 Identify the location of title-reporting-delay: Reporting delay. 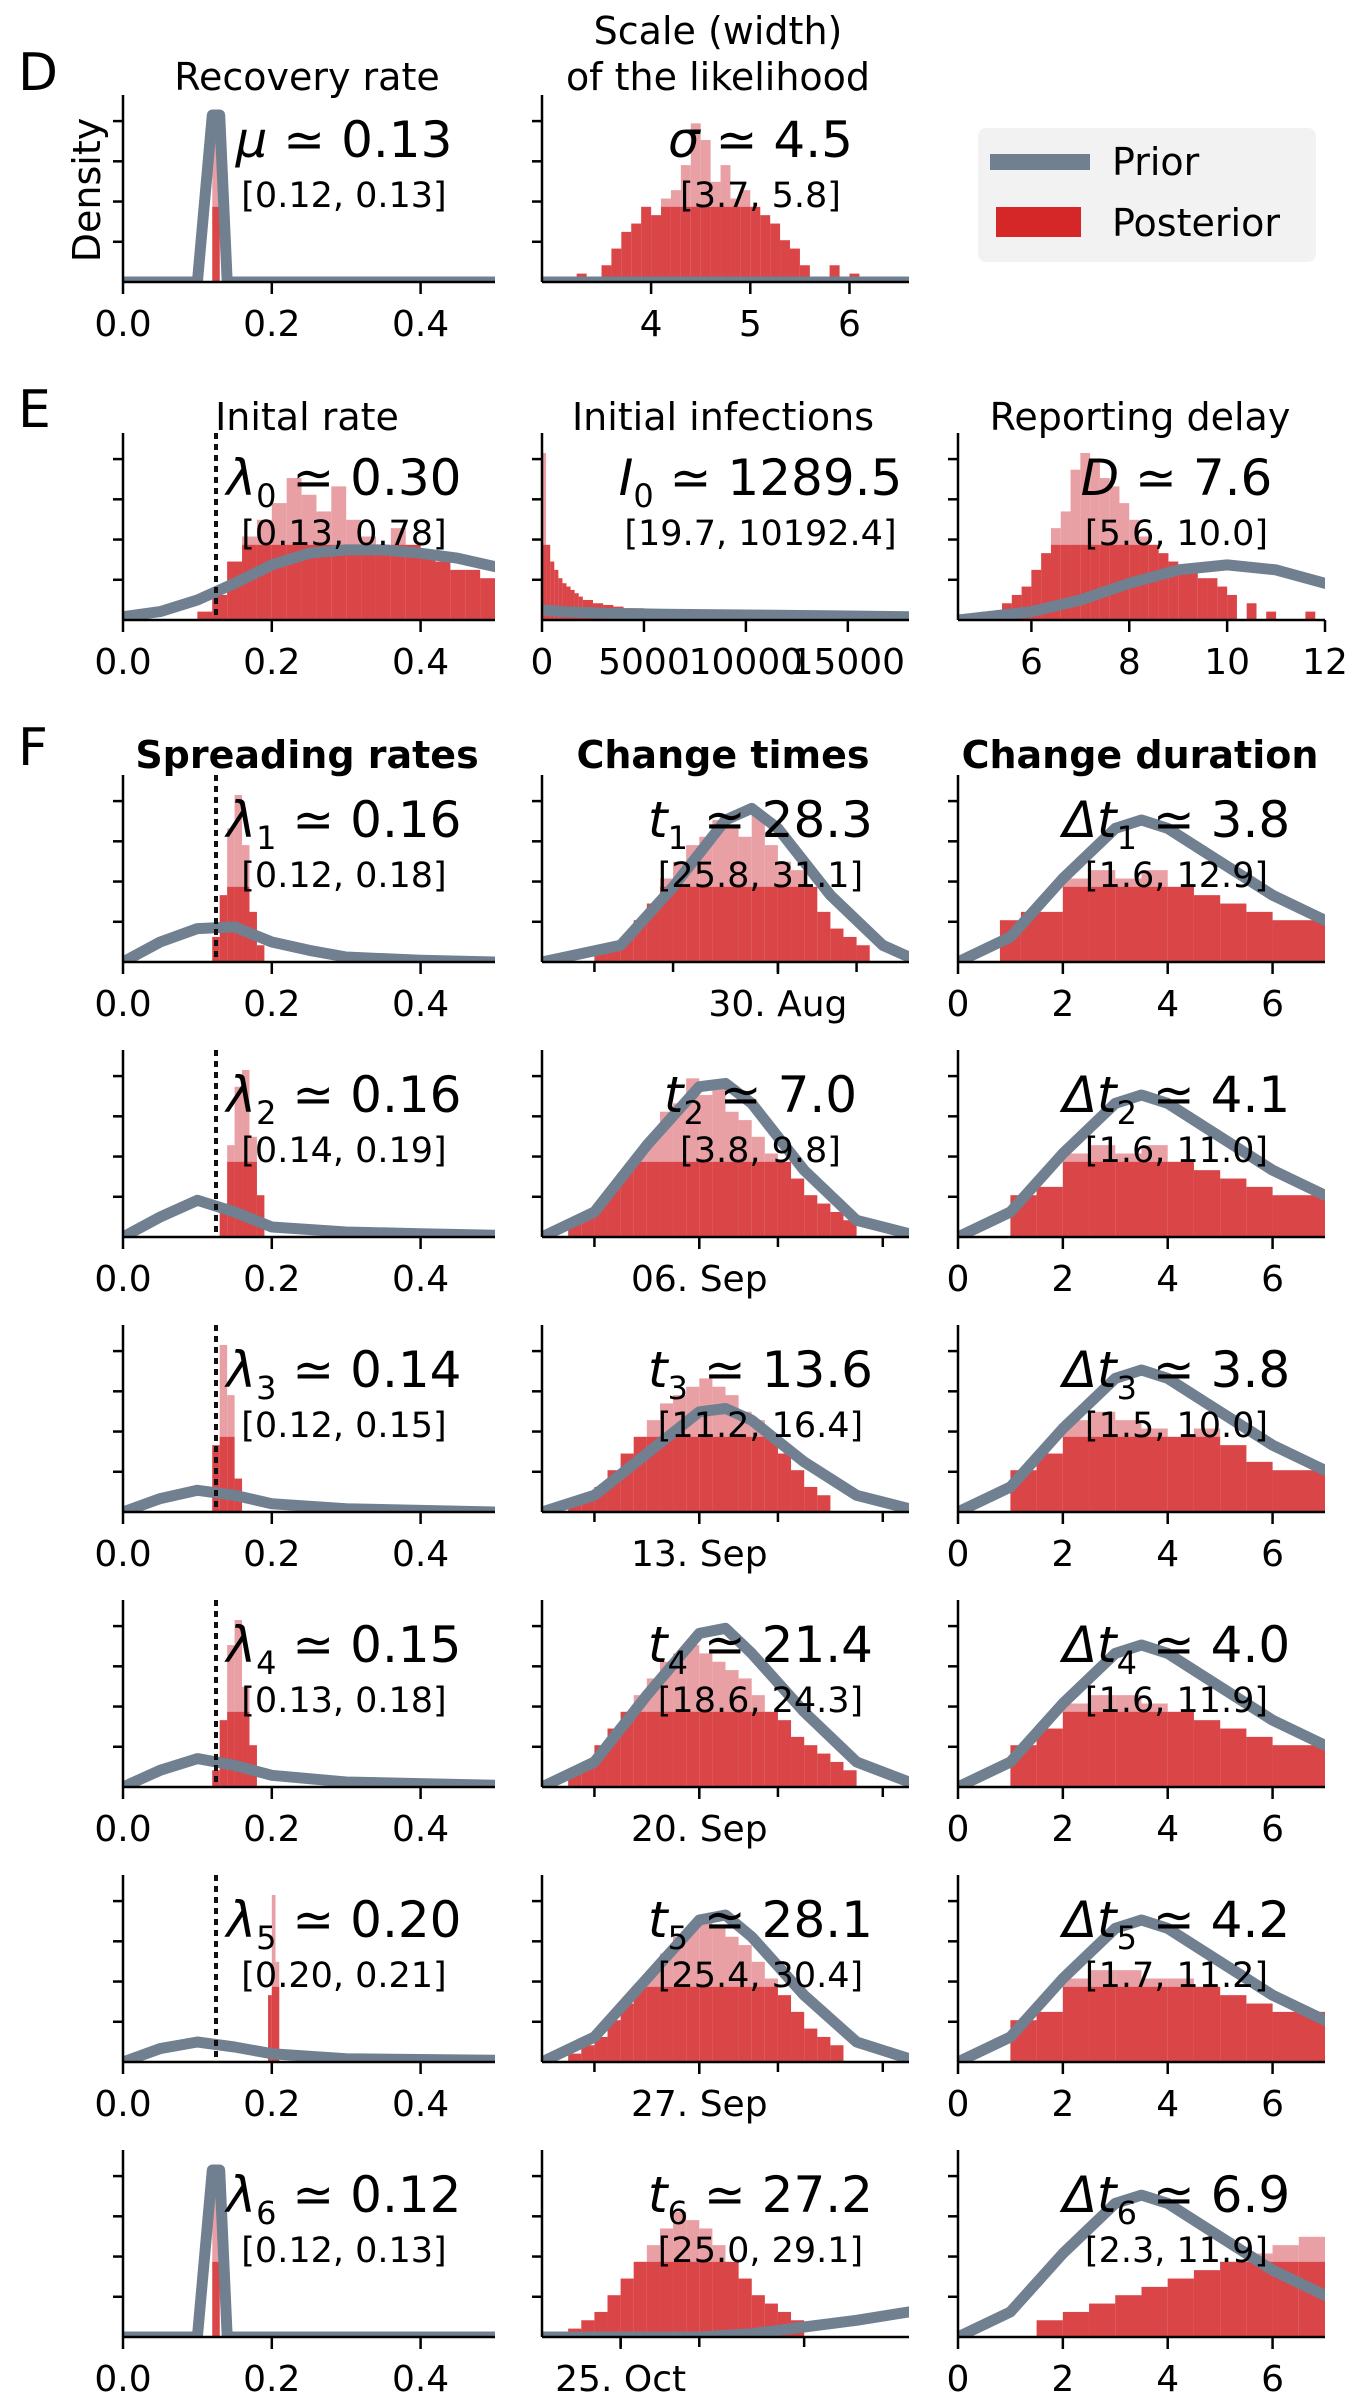
(1140, 417).